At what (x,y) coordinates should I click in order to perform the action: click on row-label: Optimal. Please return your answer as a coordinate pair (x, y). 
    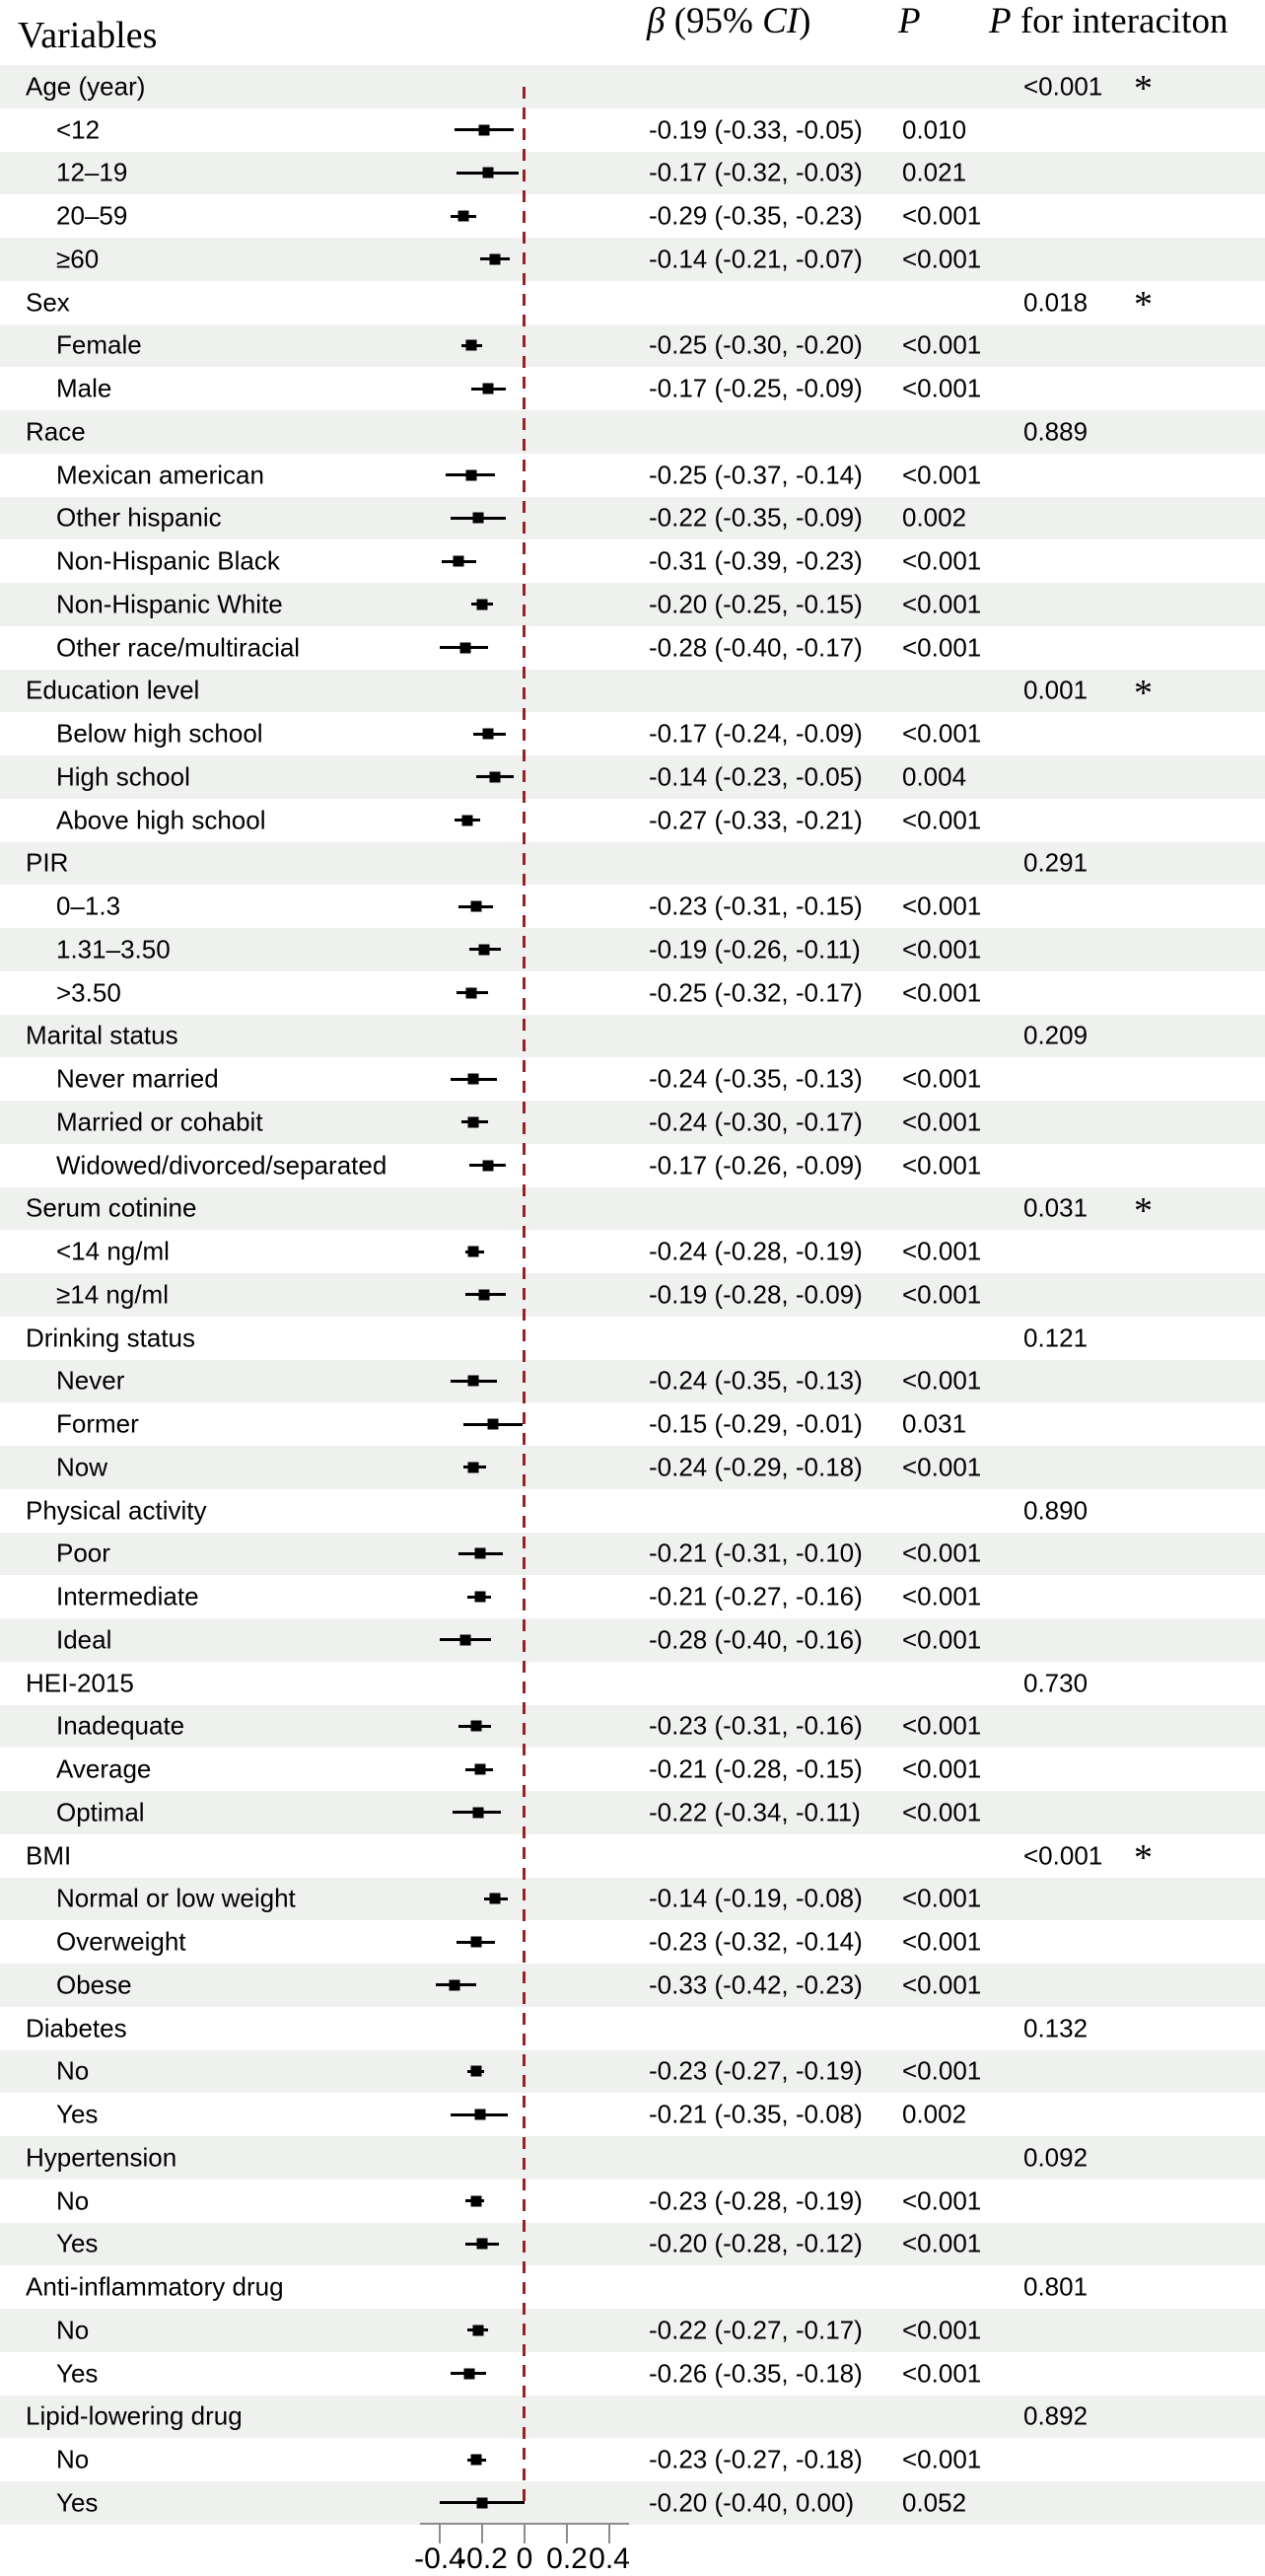
    Looking at the image, I should click on (100, 1812).